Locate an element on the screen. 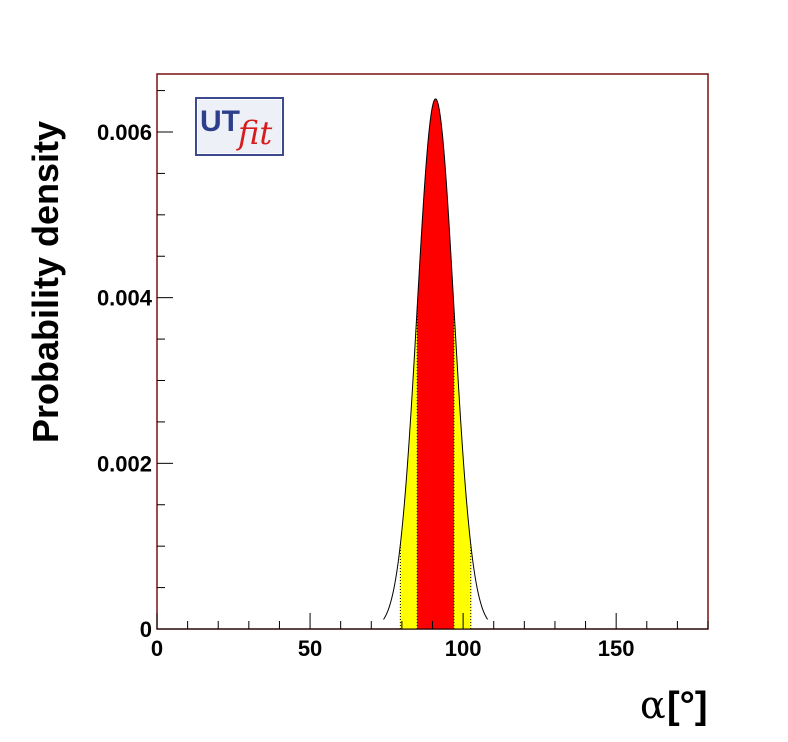 The height and width of the screenshot is (742, 788). probability-regions is located at coordinates (435, 364).